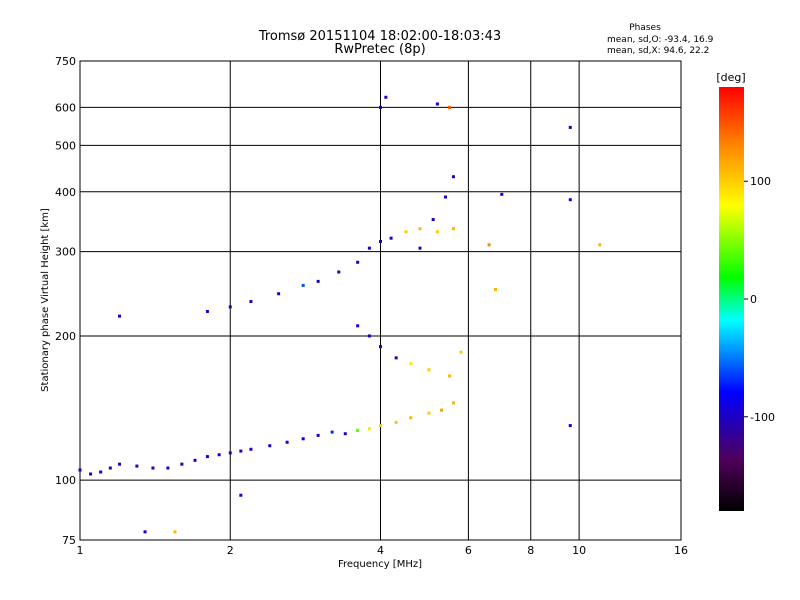 The height and width of the screenshot is (600, 800). I want to click on x-axis-ticks: 1 2 4 6 8 10 16, so click(383, 550).